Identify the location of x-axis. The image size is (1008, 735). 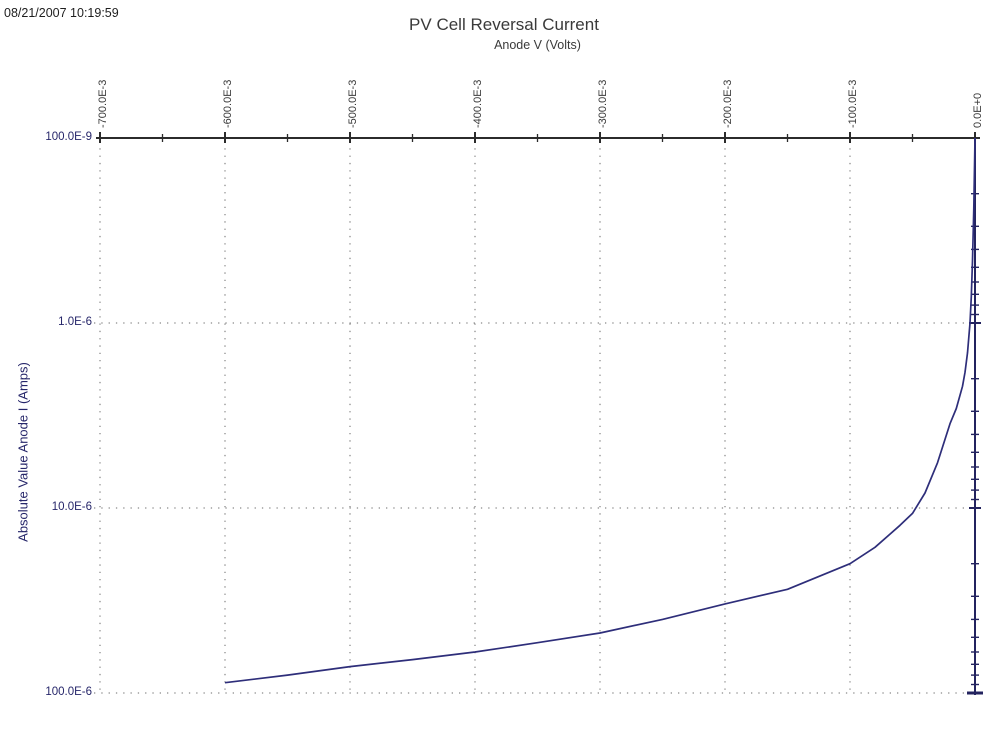
(538, 137).